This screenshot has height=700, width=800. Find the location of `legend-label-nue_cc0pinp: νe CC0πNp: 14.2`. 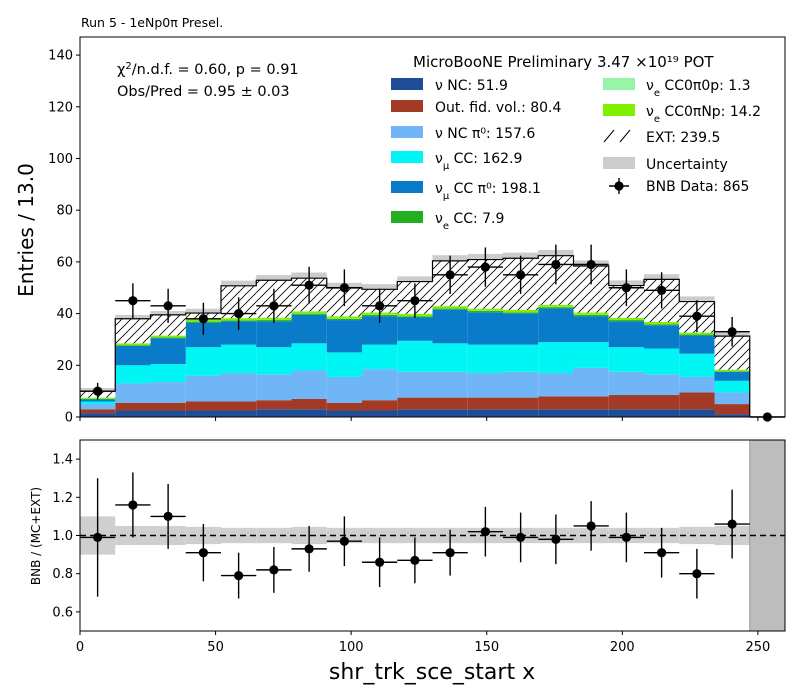

legend-label-nue_cc0pinp: νe CC0πNp: 14.2 is located at coordinates (703, 114).